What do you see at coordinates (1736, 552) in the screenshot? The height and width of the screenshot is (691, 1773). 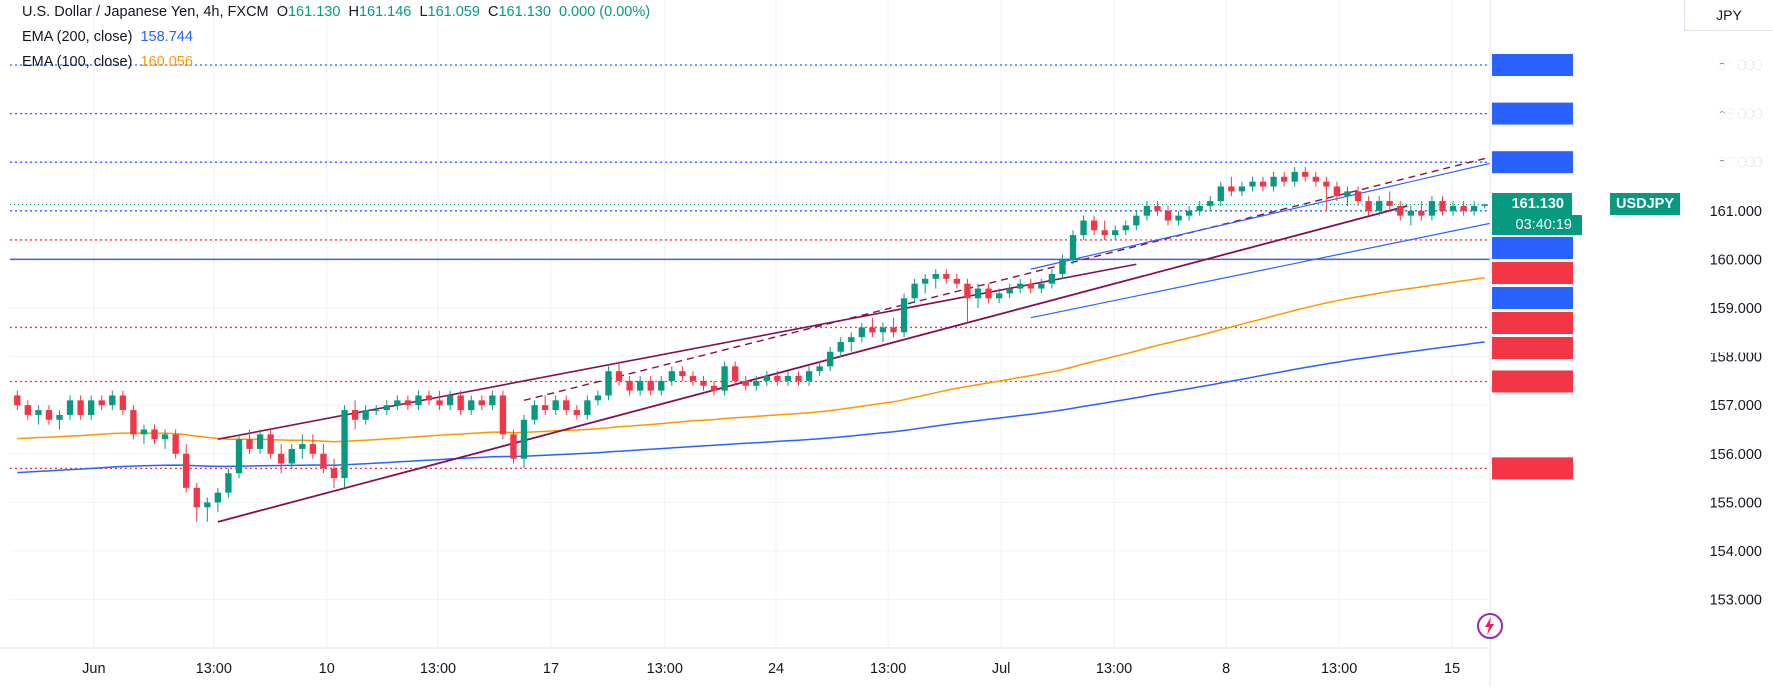 I see `y-tick-label: 154.000` at bounding box center [1736, 552].